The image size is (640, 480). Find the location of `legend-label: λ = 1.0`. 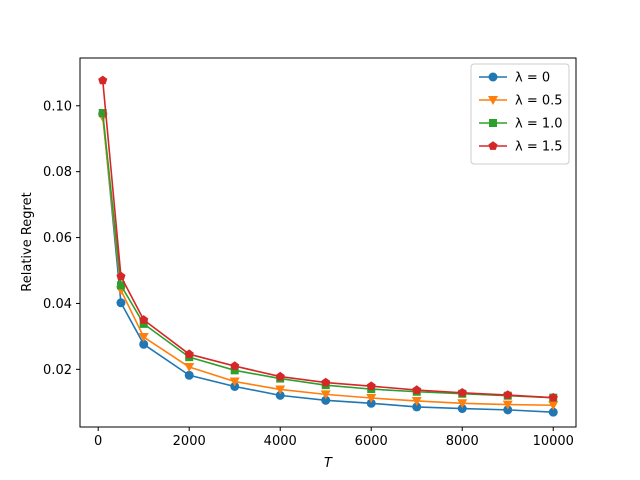

legend-label: λ = 1.0 is located at coordinates (539, 124).